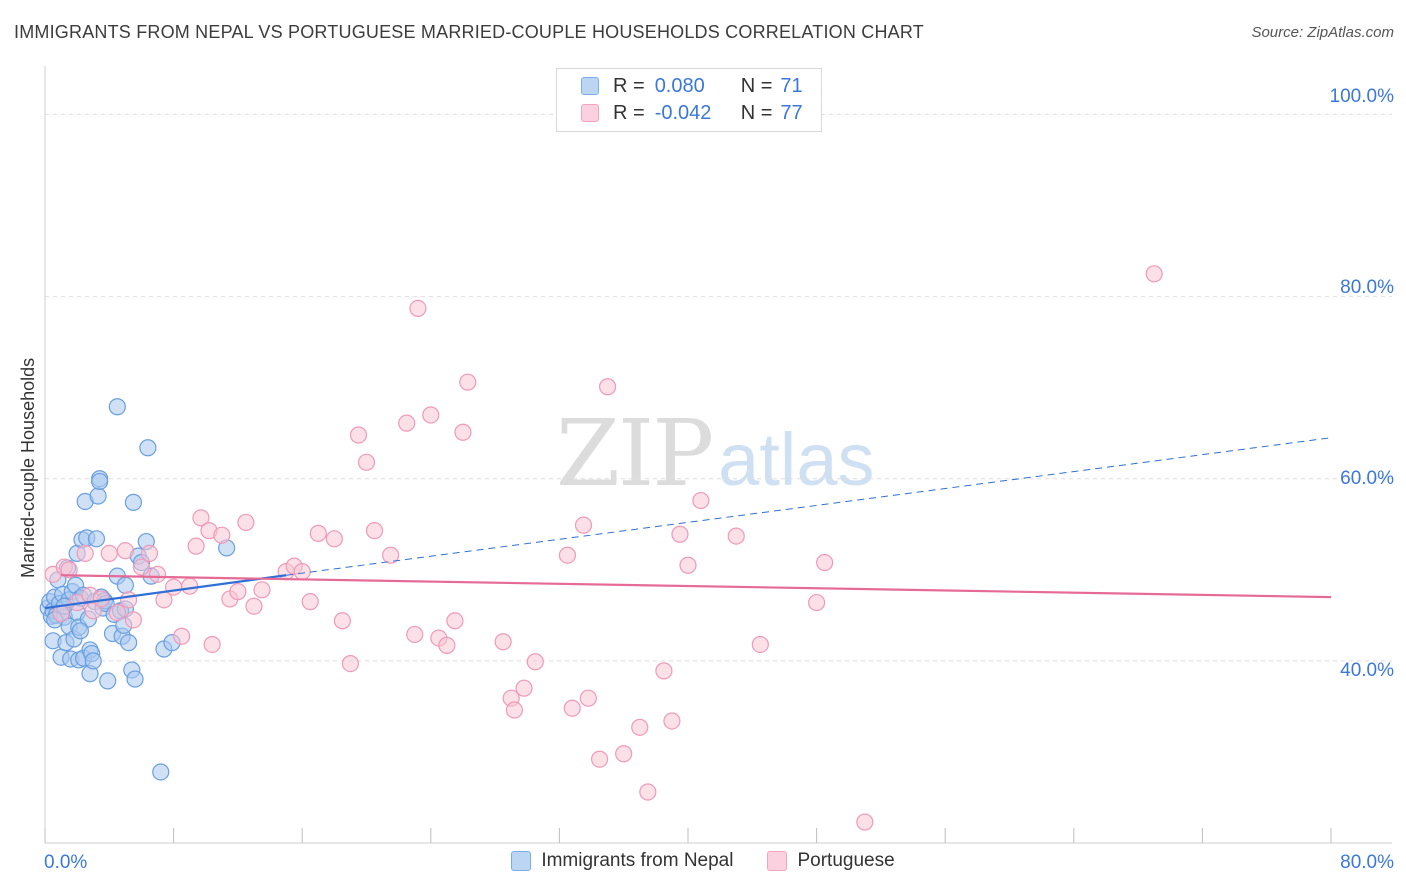 The height and width of the screenshot is (892, 1406). I want to click on x-tick-label-min: 0.0%, so click(66, 862).